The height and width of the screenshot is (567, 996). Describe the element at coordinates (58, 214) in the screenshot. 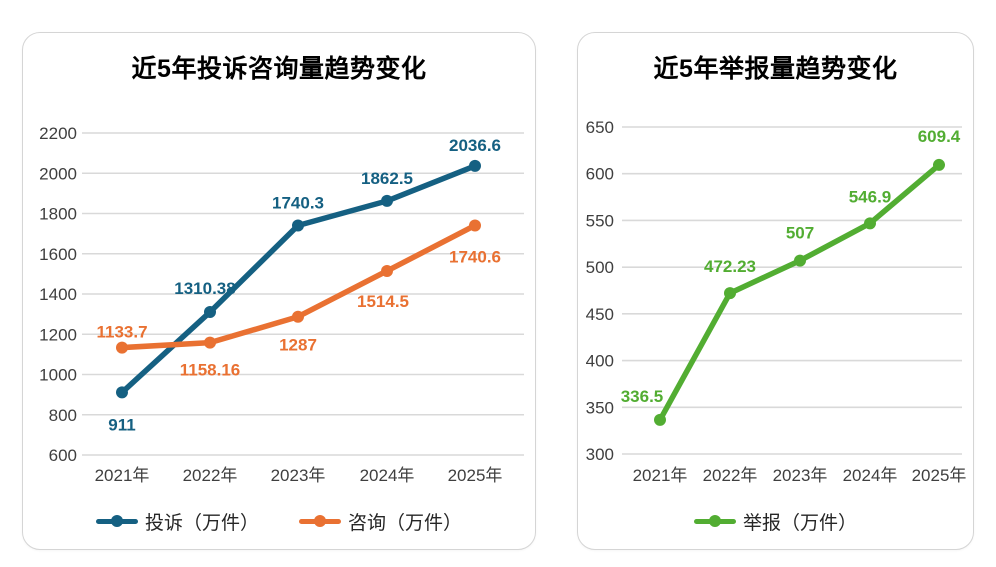

I see `y-tick-label: 1800` at that location.